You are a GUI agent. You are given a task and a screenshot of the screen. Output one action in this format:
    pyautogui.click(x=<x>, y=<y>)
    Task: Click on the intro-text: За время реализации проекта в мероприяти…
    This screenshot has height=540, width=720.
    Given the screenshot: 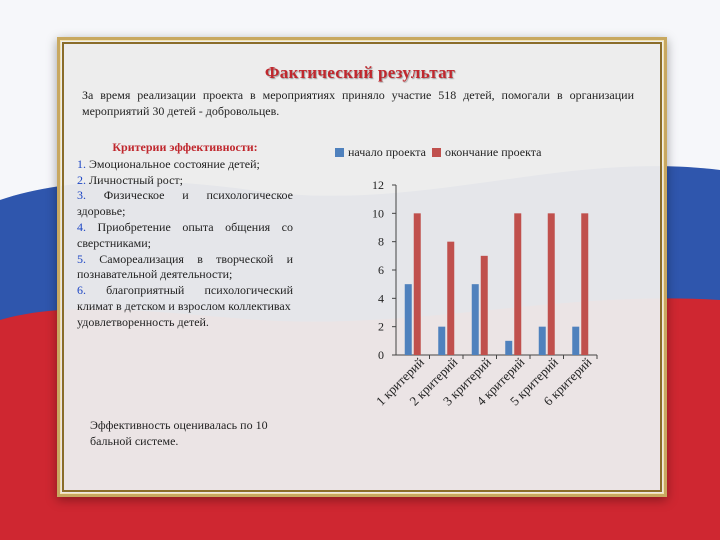 What is the action you would take?
    pyautogui.click(x=358, y=103)
    